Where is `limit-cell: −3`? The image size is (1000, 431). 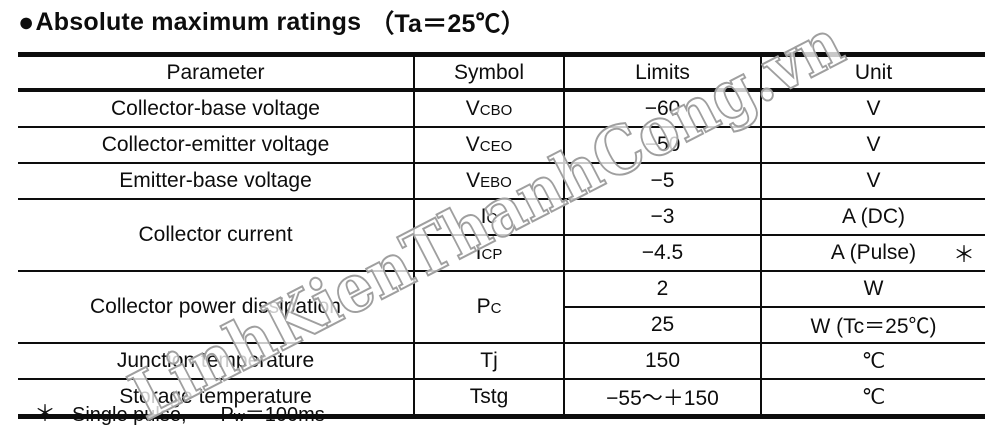
limit-cell: −3 is located at coordinates (662, 217).